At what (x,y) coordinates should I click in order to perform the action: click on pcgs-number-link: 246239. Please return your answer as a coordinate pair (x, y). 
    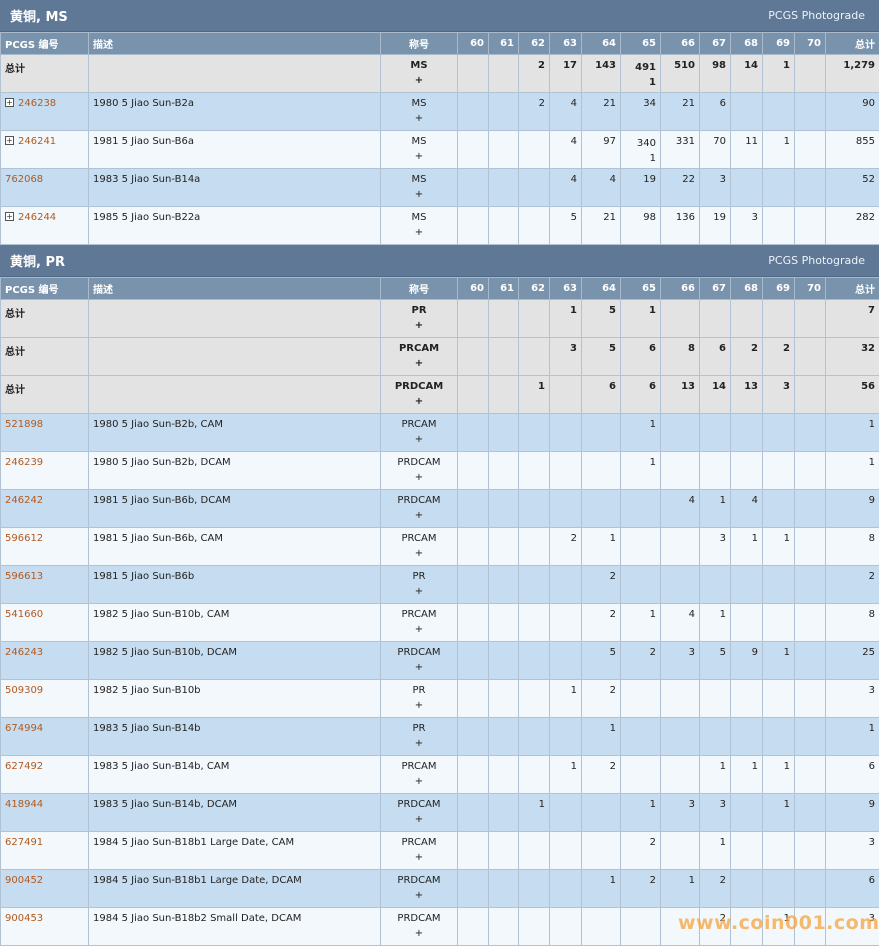
    Looking at the image, I should click on (24, 462).